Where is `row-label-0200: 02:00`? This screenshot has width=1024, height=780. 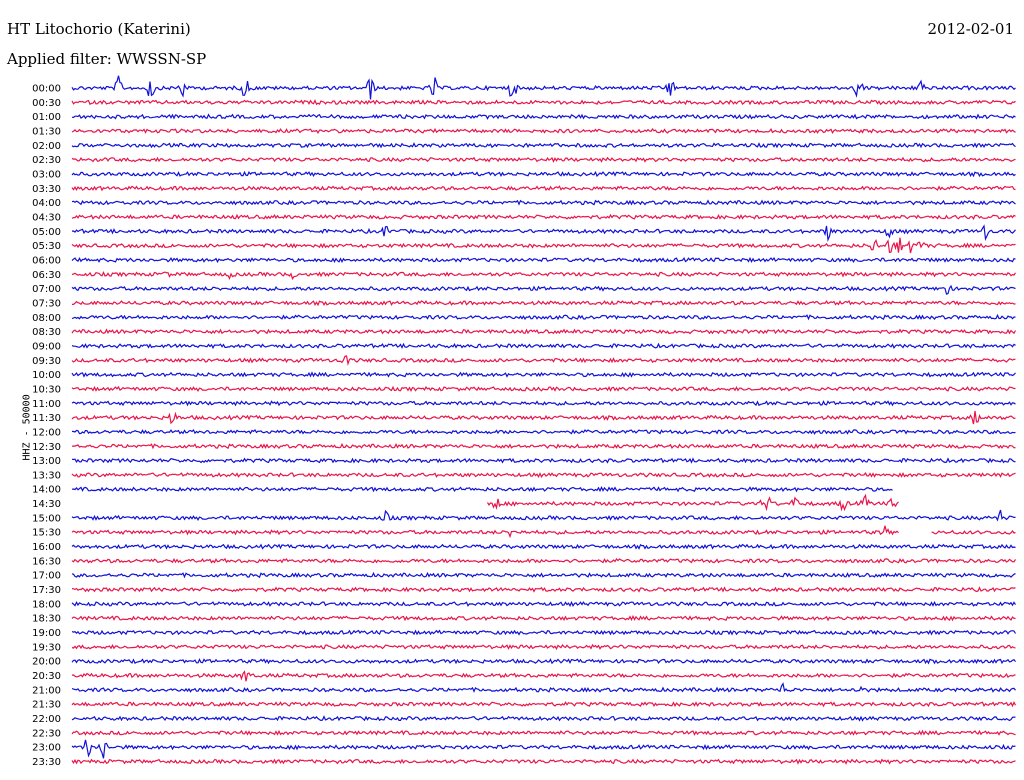 row-label-0200: 02:00 is located at coordinates (46, 146).